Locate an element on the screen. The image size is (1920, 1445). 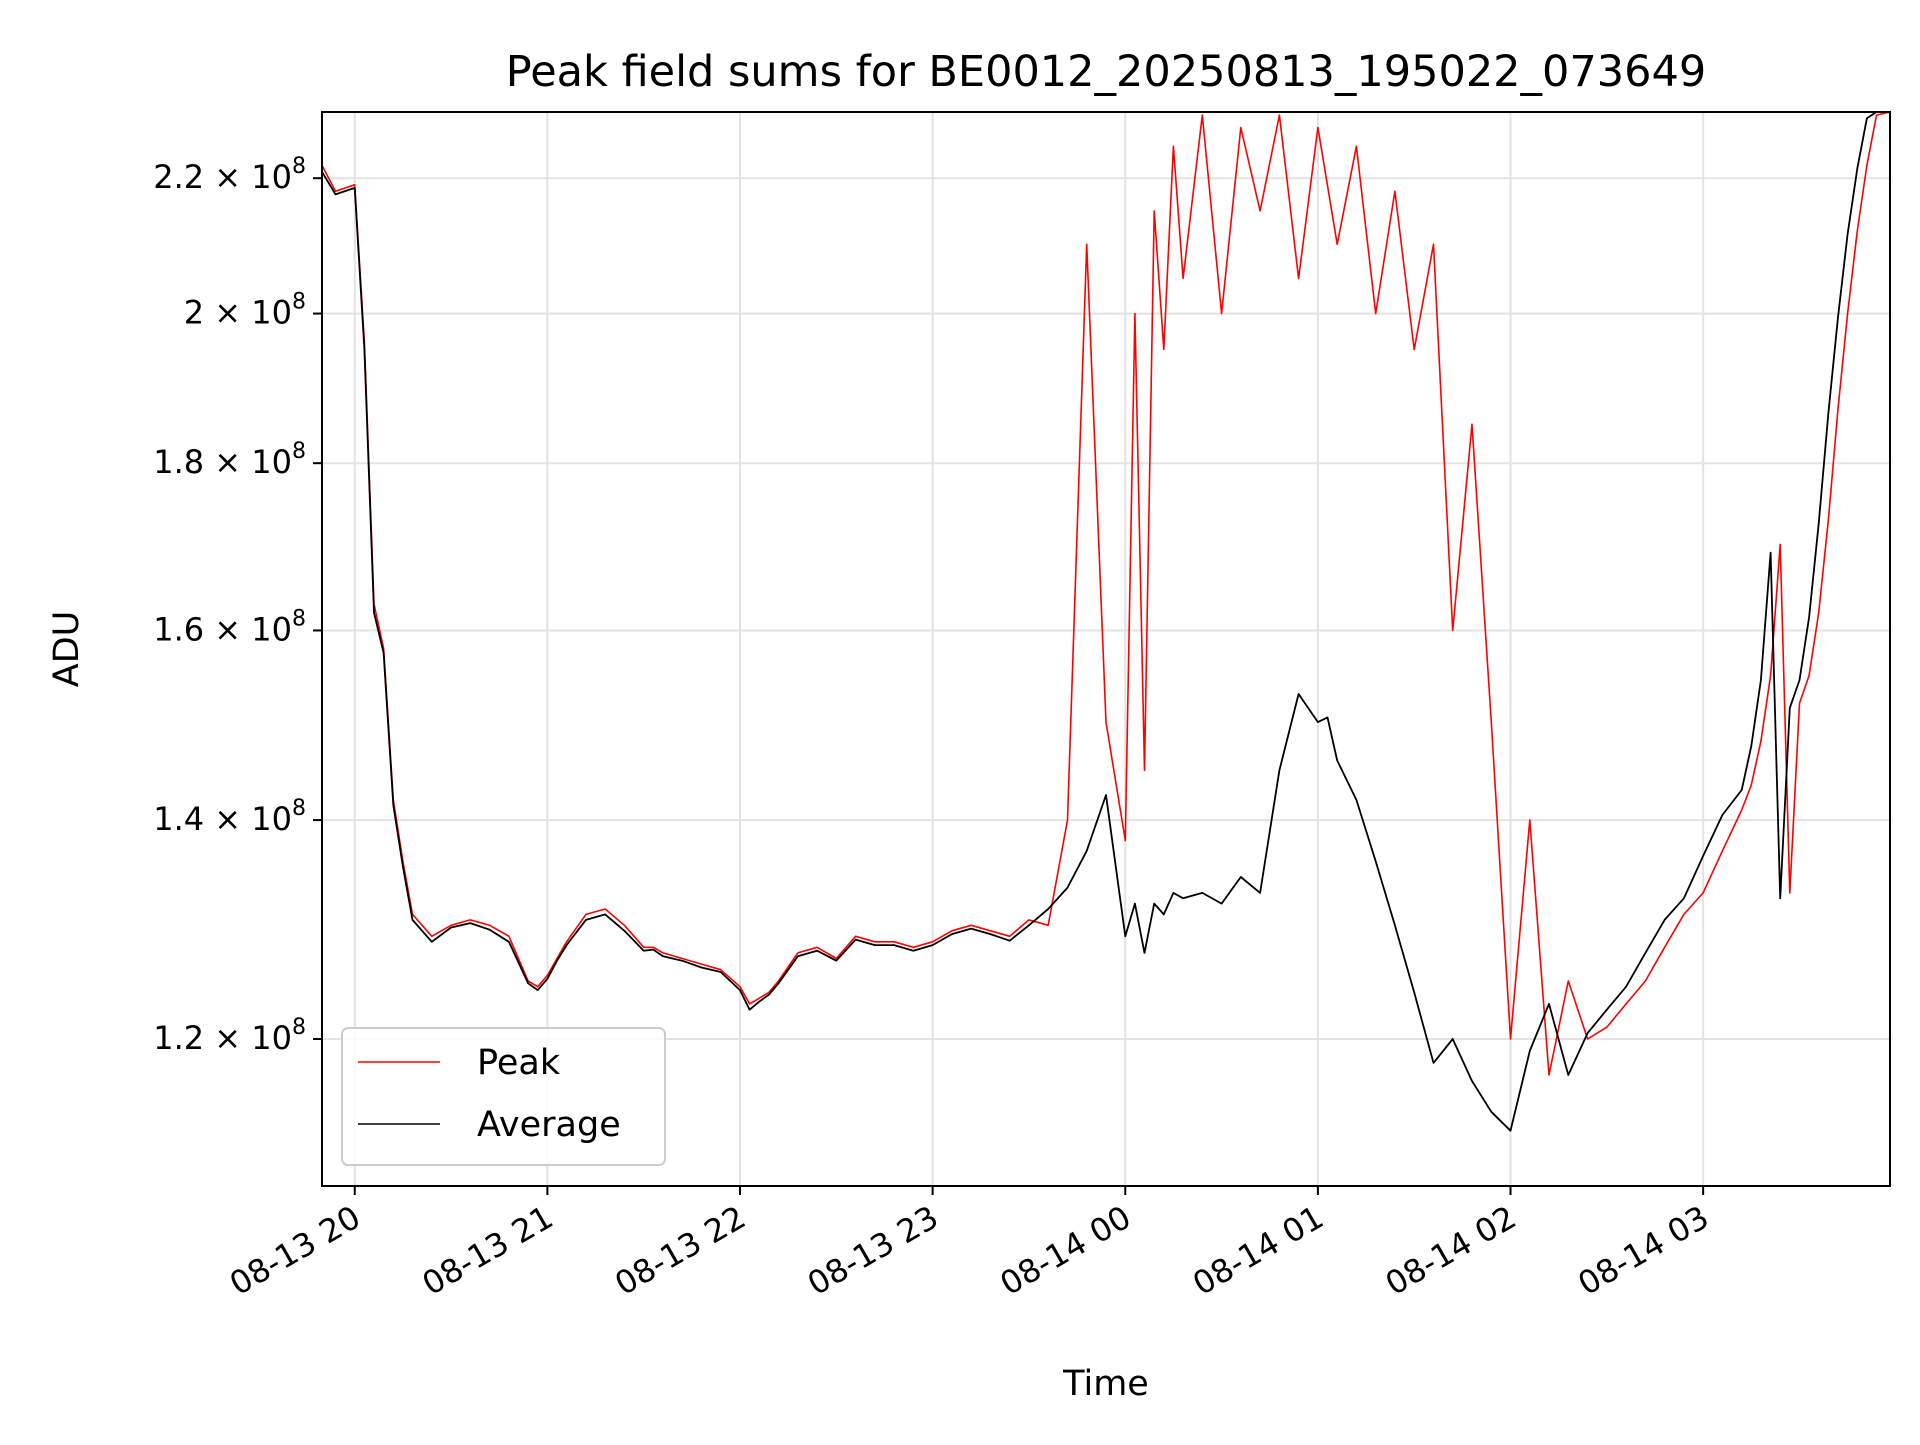
x-axis-label: Time is located at coordinates (1105, 1384).